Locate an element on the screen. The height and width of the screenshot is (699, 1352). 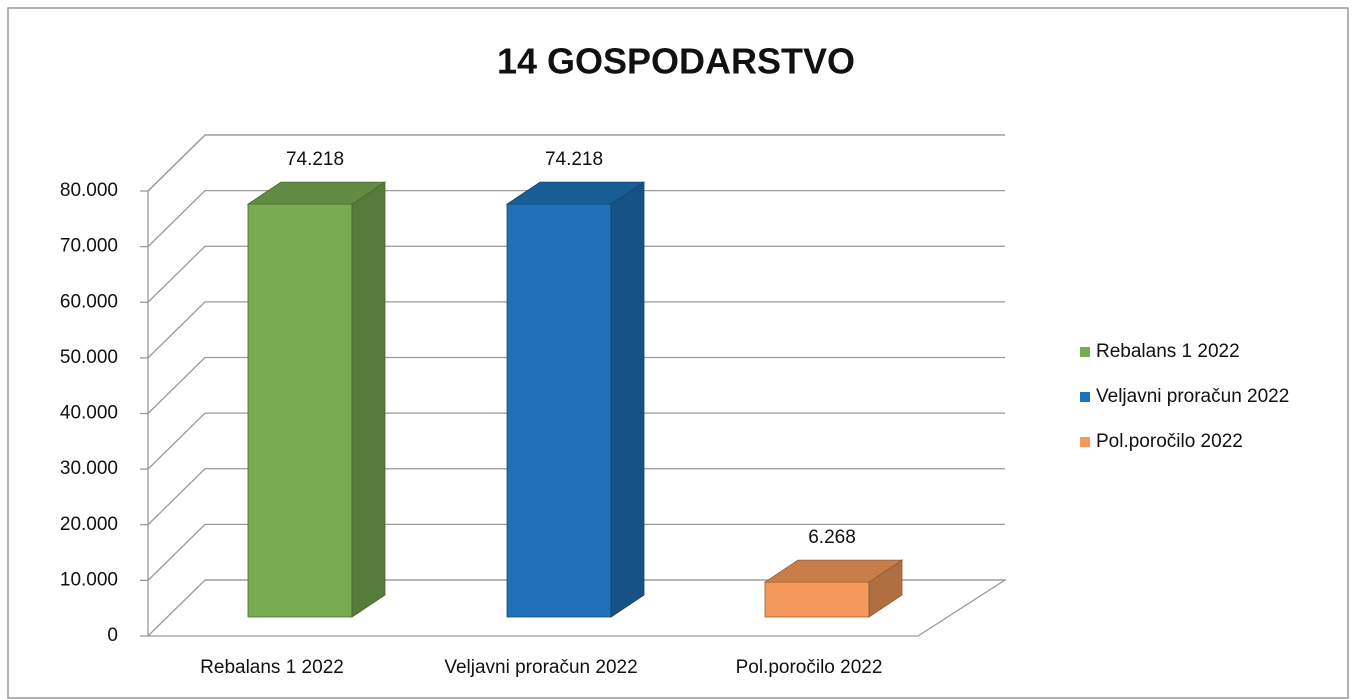
y-tick-label: 30.000 is located at coordinates (89, 468).